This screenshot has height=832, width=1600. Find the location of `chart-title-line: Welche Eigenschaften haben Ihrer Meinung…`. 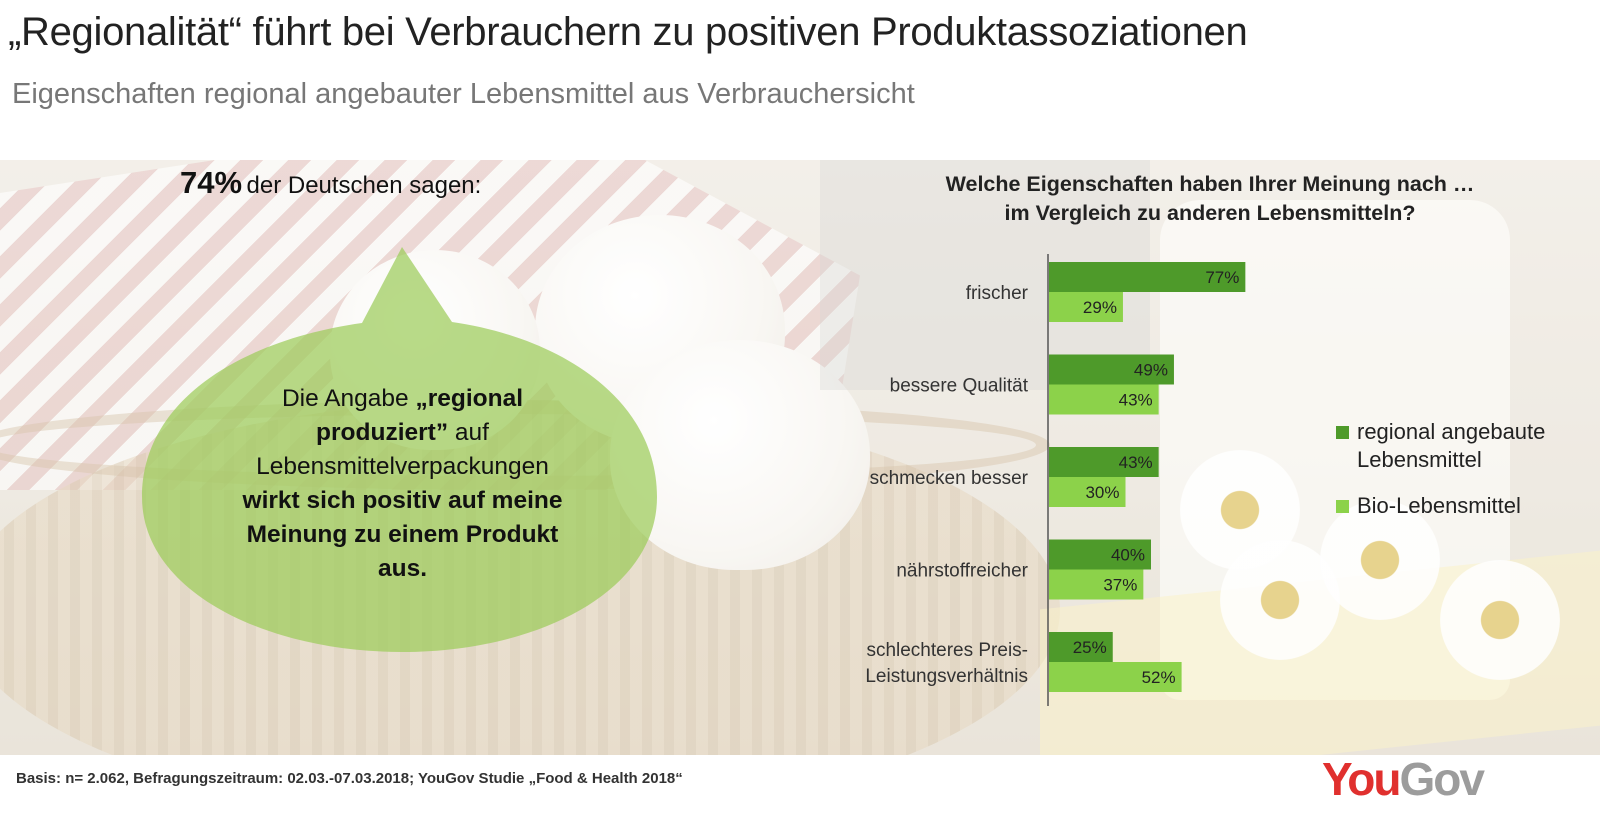

chart-title-line: Welche Eigenschaften haben Ihrer Meinung… is located at coordinates (1210, 184).